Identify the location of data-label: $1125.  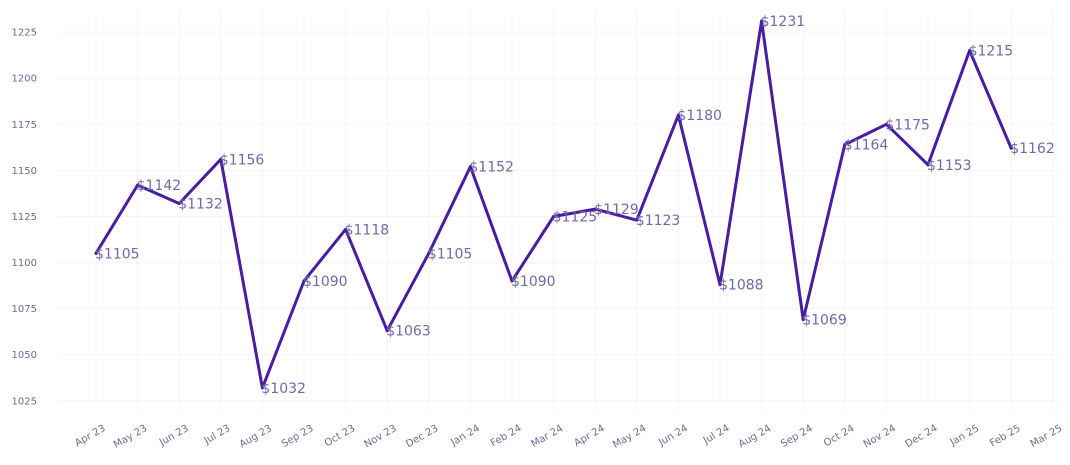
(575, 217).